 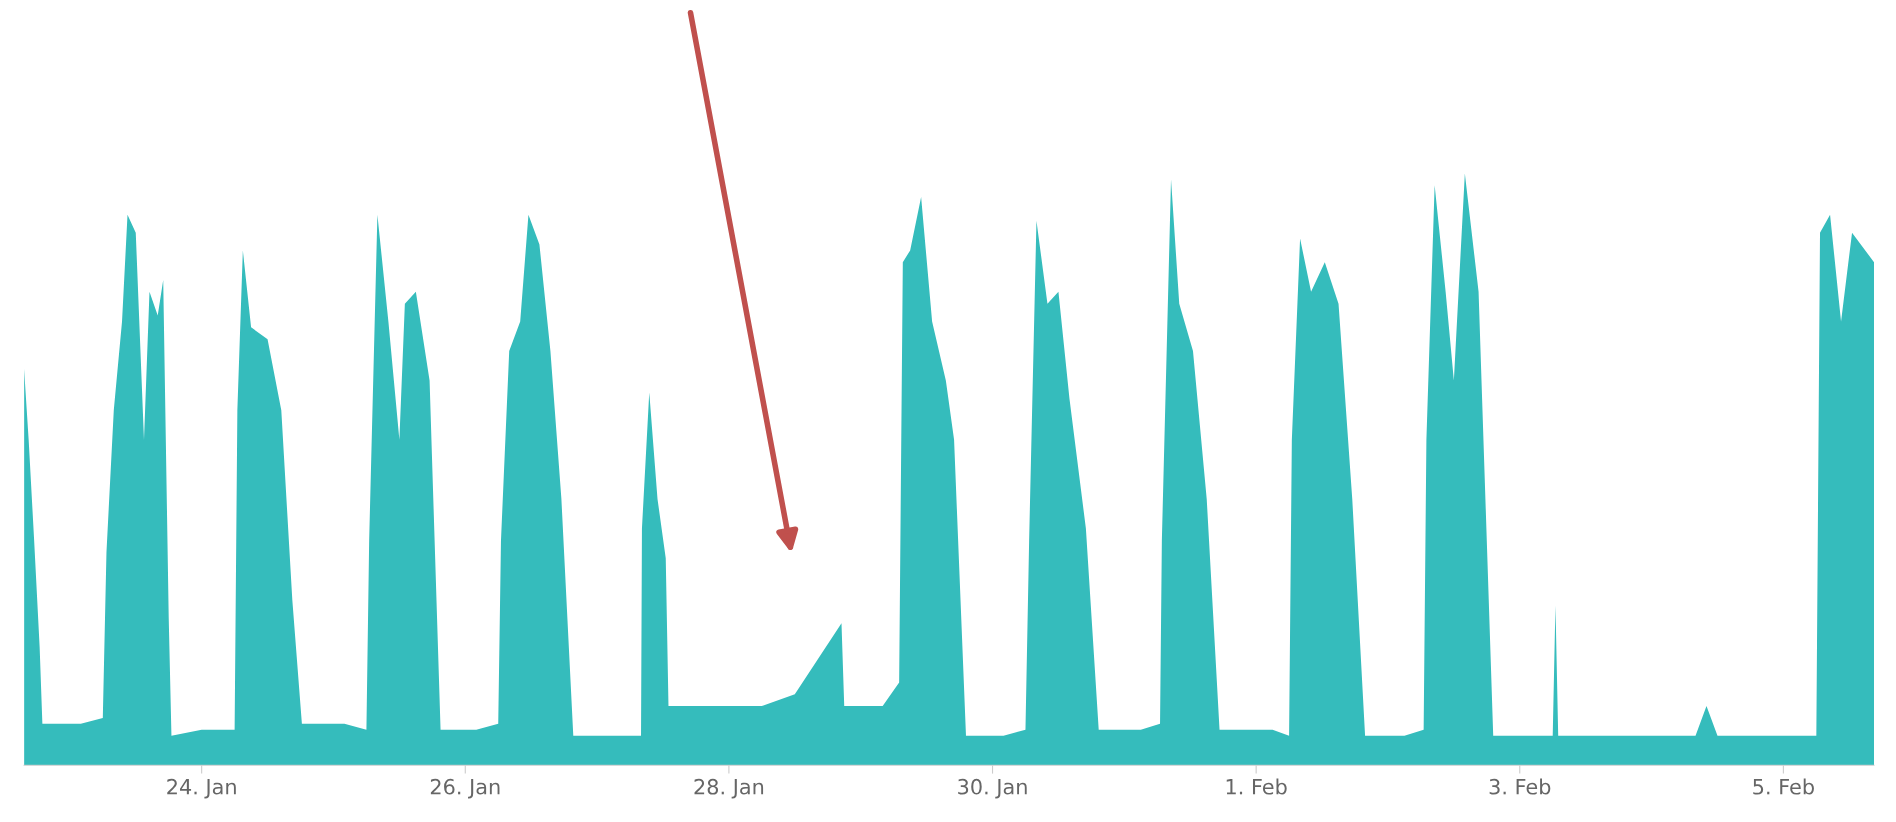 I want to click on x-tick-label: 1. Feb, so click(x=1256, y=786).